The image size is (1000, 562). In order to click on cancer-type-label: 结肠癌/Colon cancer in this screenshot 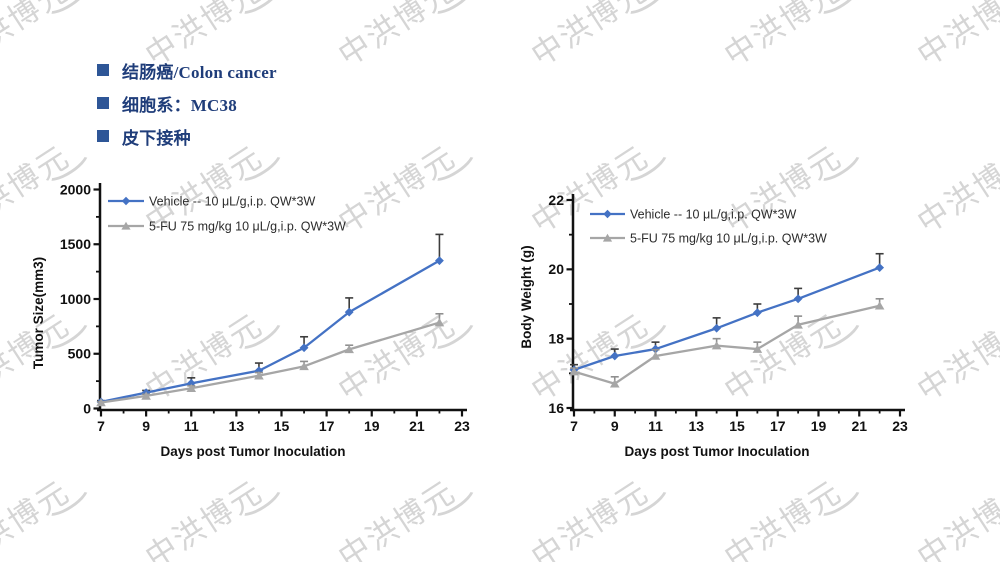, I will do `click(199, 72)`.